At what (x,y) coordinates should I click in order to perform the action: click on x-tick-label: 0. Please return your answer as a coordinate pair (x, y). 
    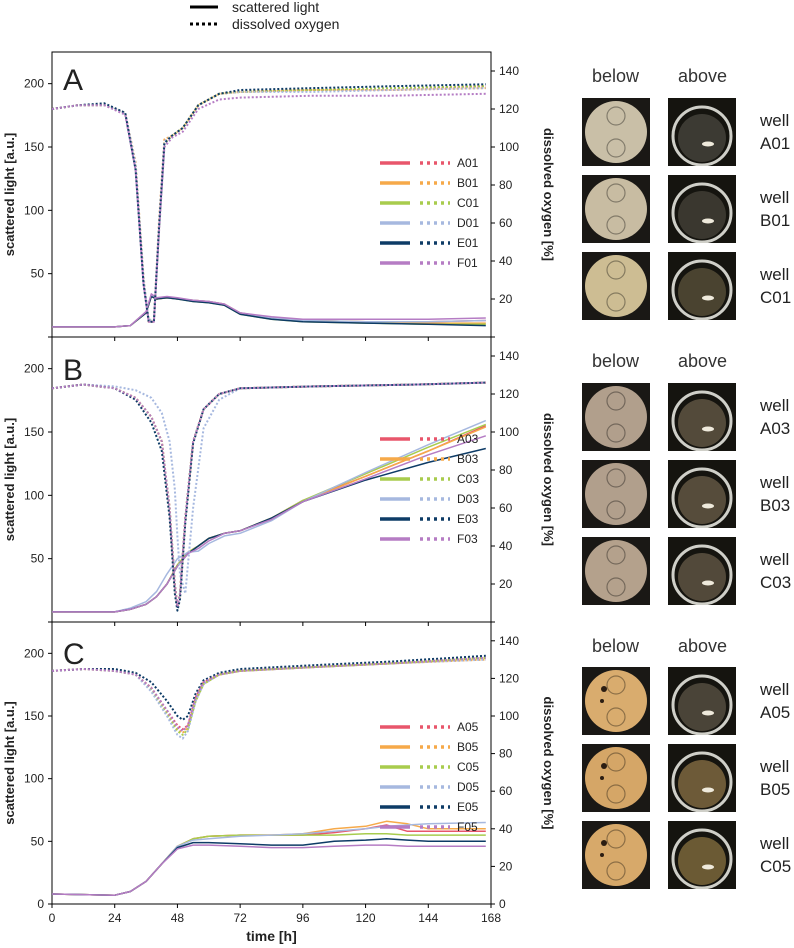
    Looking at the image, I should click on (52, 918).